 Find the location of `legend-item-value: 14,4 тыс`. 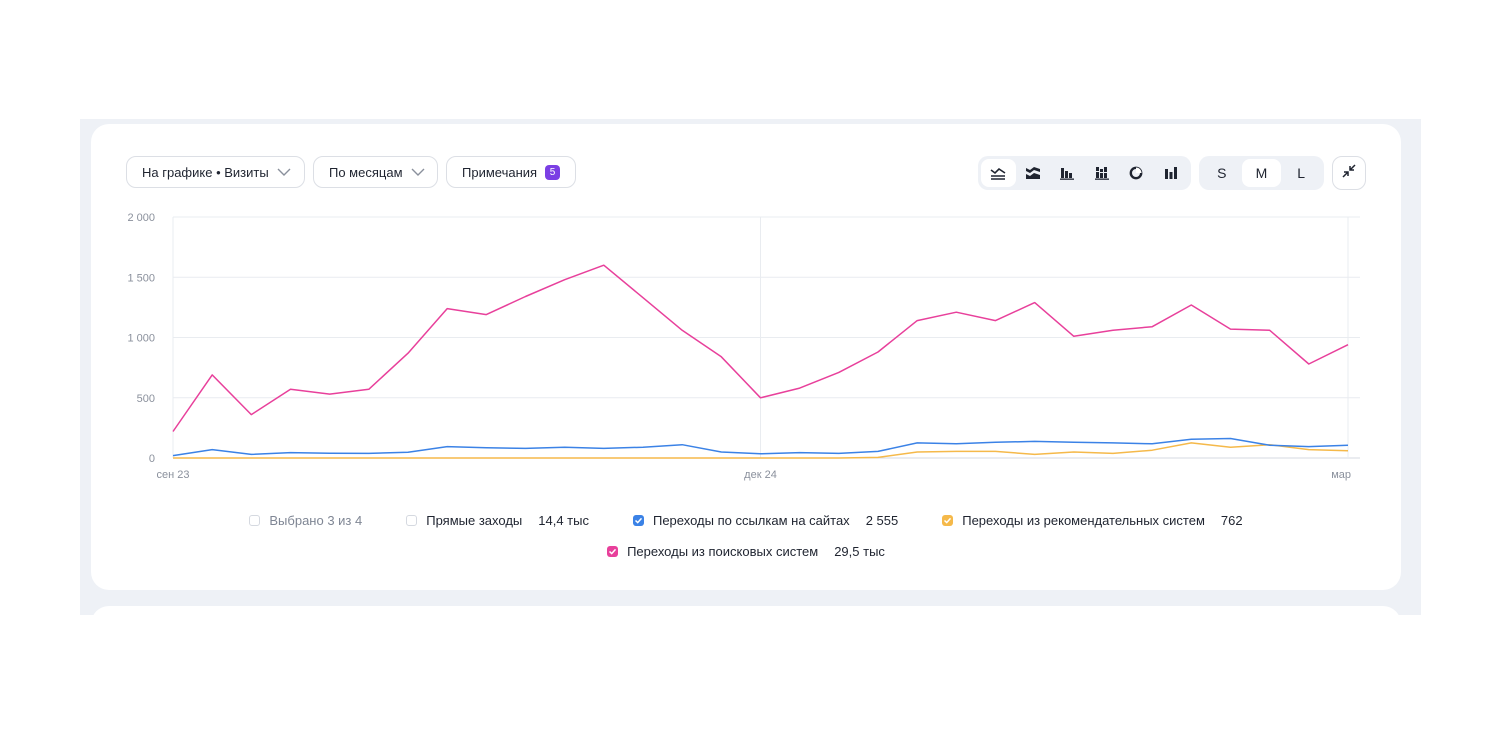

legend-item-value: 14,4 тыс is located at coordinates (563, 520).